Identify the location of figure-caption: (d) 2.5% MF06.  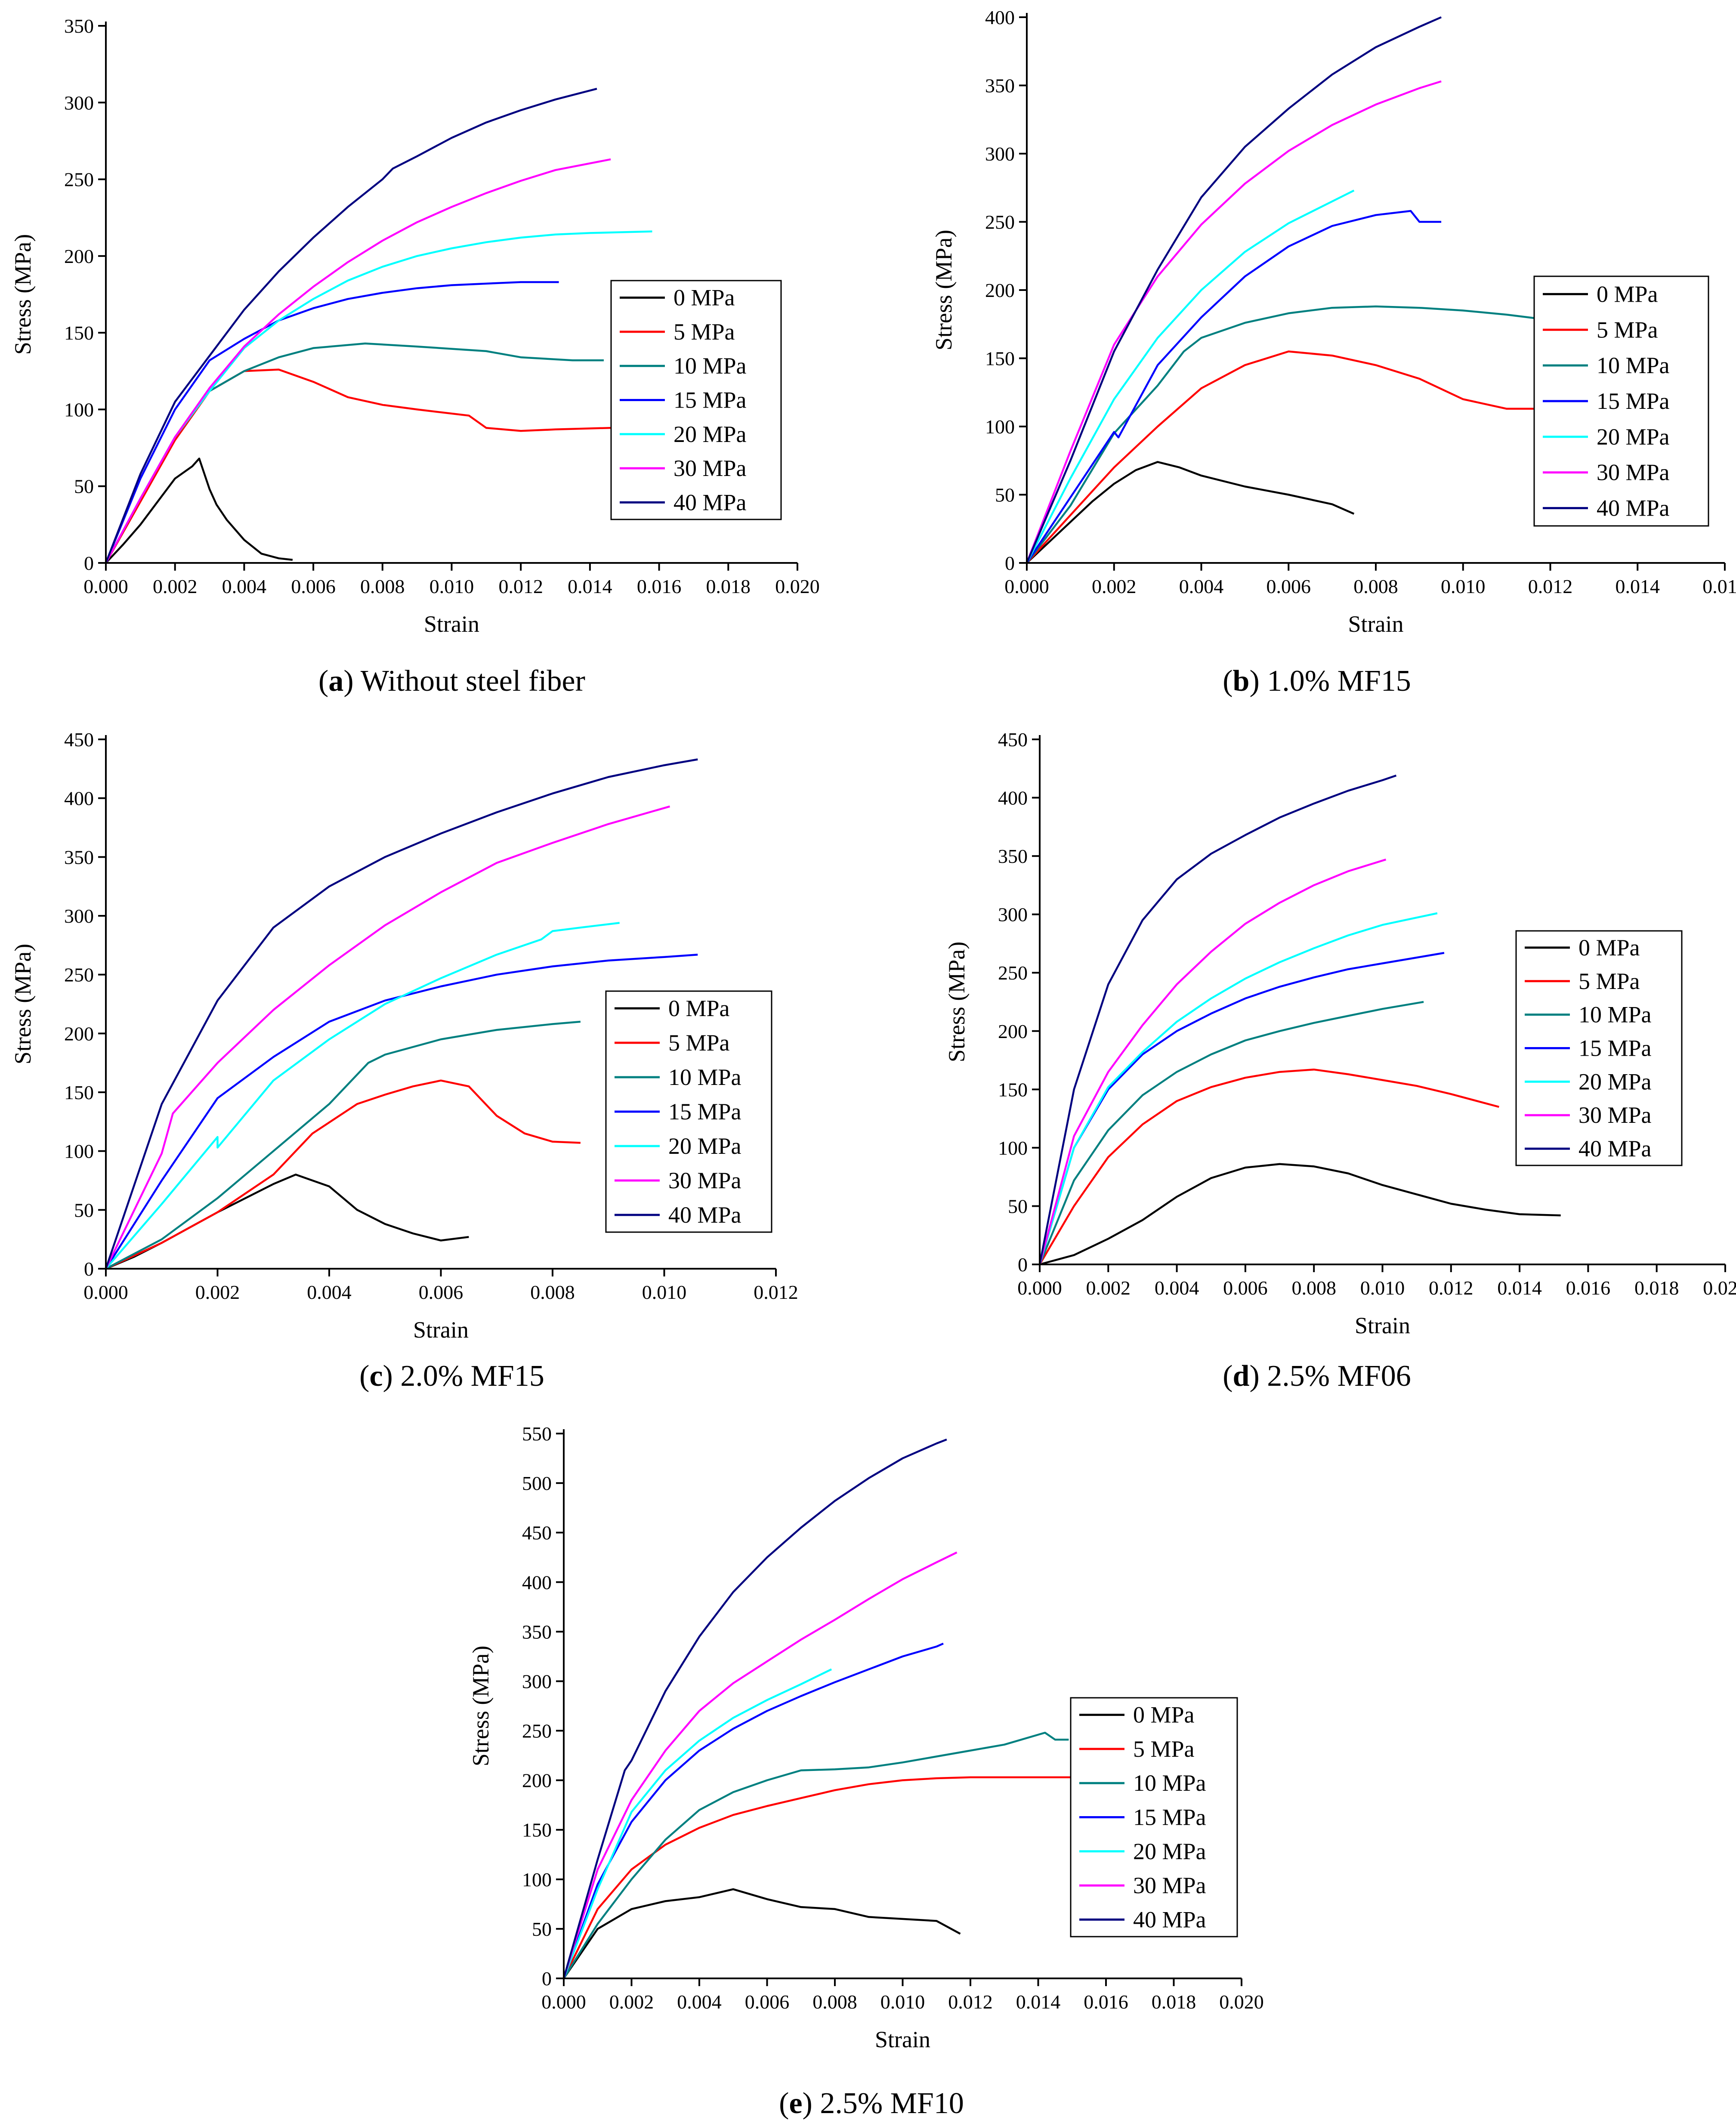
(1317, 1376).